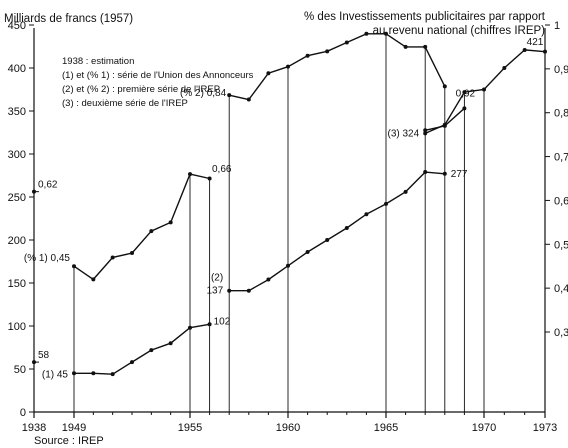 The width and height of the screenshot is (568, 448). What do you see at coordinates (557, 26) in the screenshot?
I see `y2-tick-label: 1` at bounding box center [557, 26].